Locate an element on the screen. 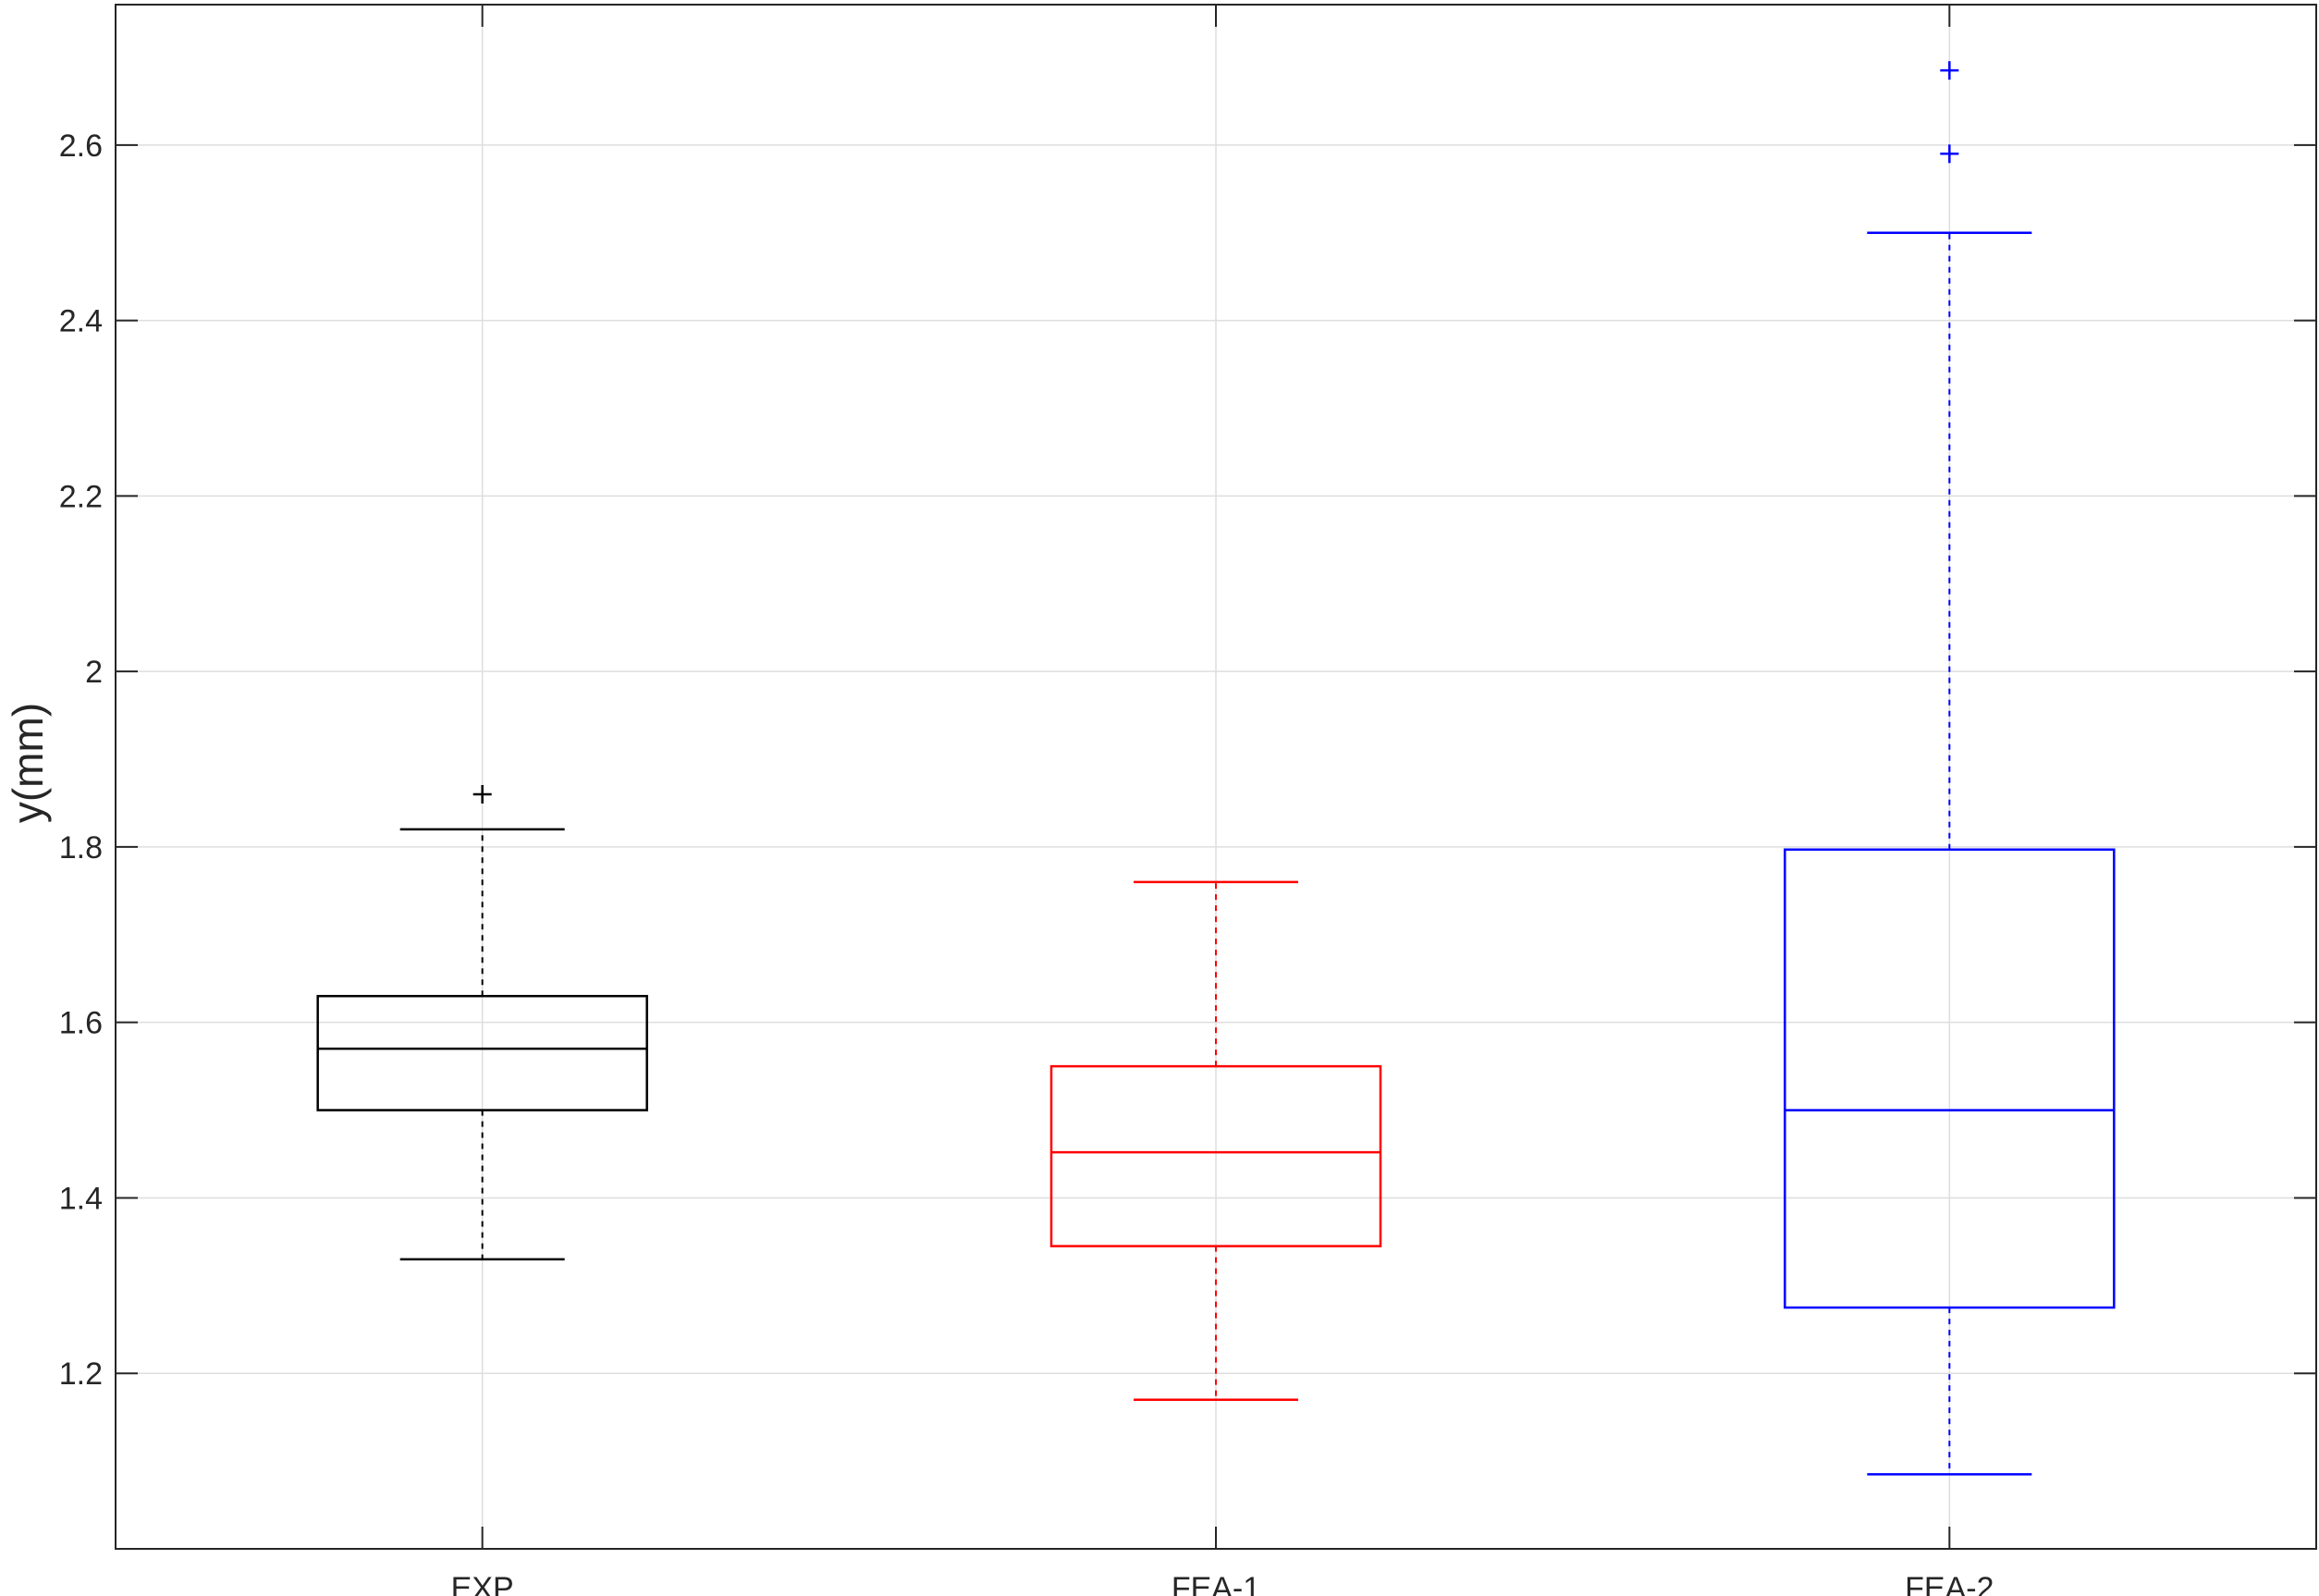  y-tick-label: 2.2 is located at coordinates (81, 496).